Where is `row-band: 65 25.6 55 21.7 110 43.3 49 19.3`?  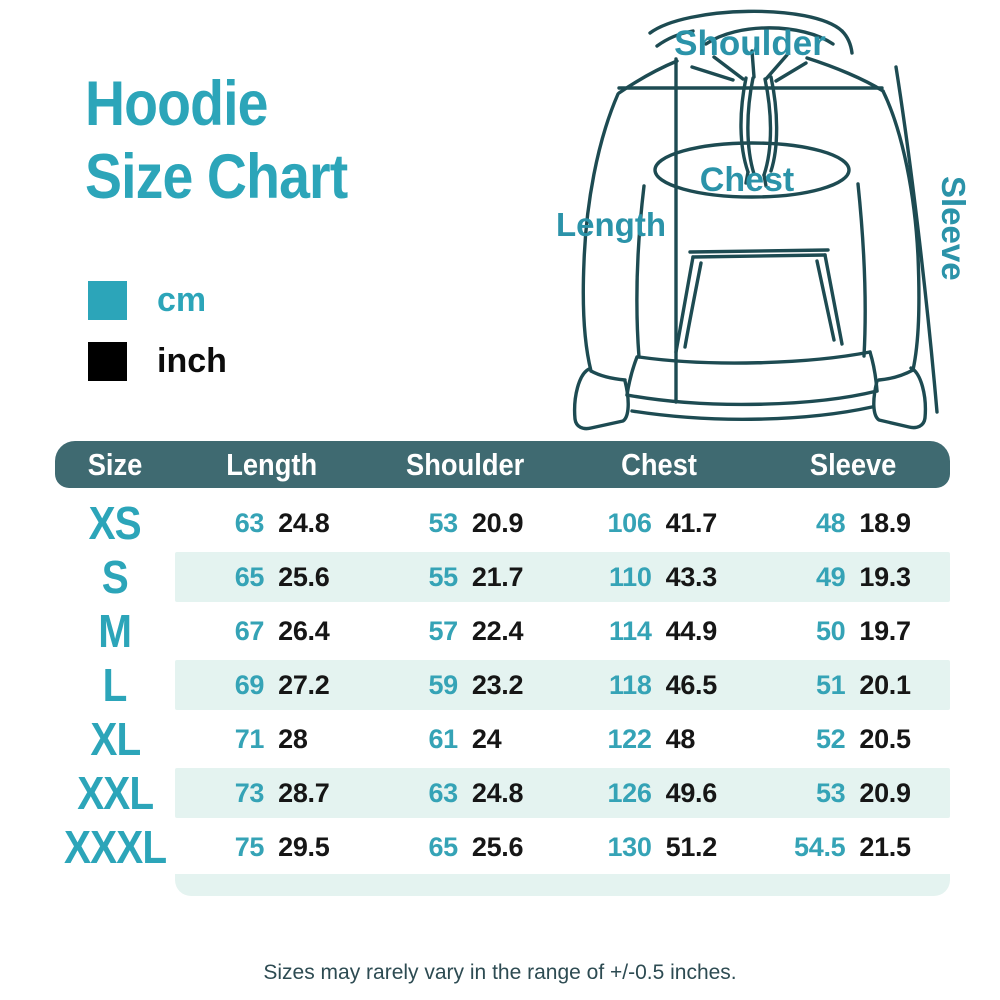
row-band: 65 25.6 55 21.7 110 43.3 49 19.3 is located at coordinates (562, 577).